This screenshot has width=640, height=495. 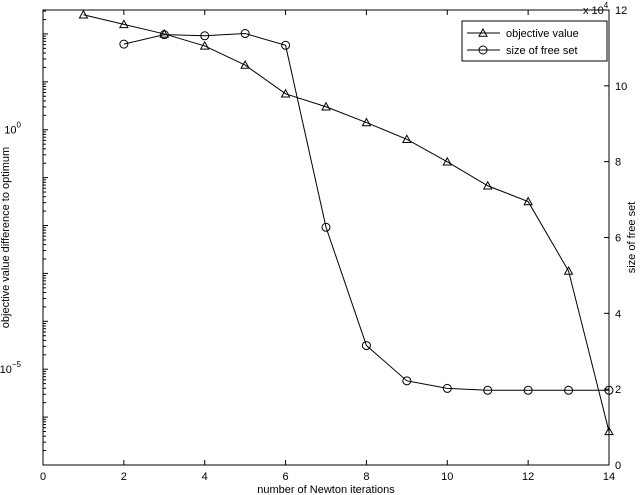 What do you see at coordinates (447, 477) in the screenshot?
I see `x-tick-label: 10` at bounding box center [447, 477].